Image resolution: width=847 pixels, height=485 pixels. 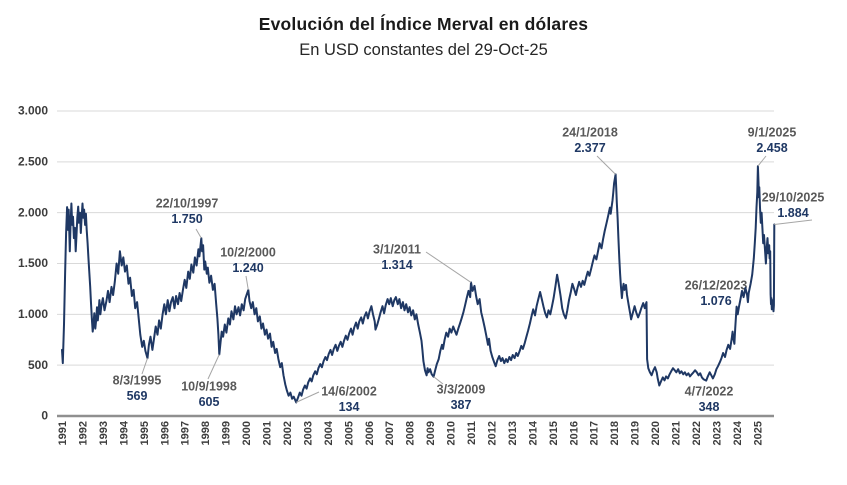 I want to click on annotation-value: 348, so click(x=709, y=407).